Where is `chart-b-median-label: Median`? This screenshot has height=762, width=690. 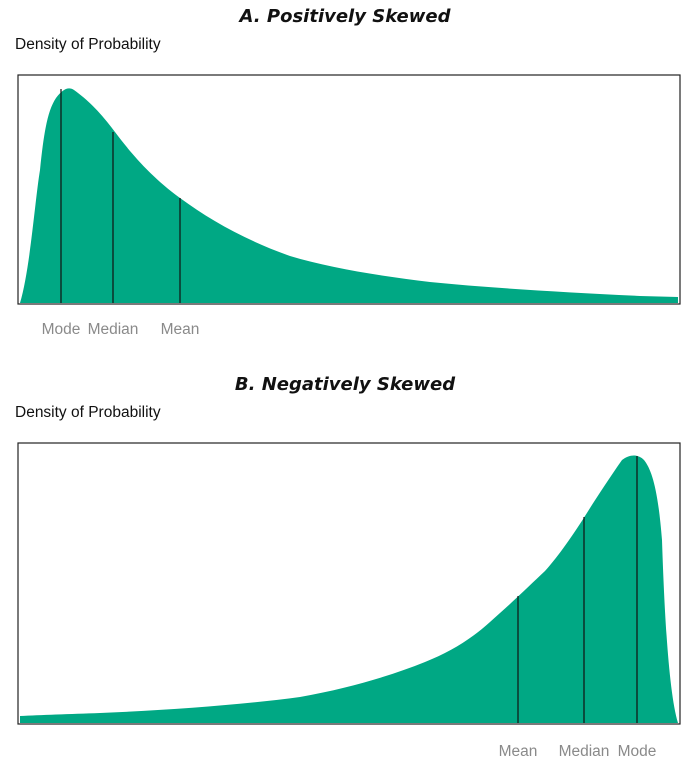 chart-b-median-label: Median is located at coordinates (584, 751).